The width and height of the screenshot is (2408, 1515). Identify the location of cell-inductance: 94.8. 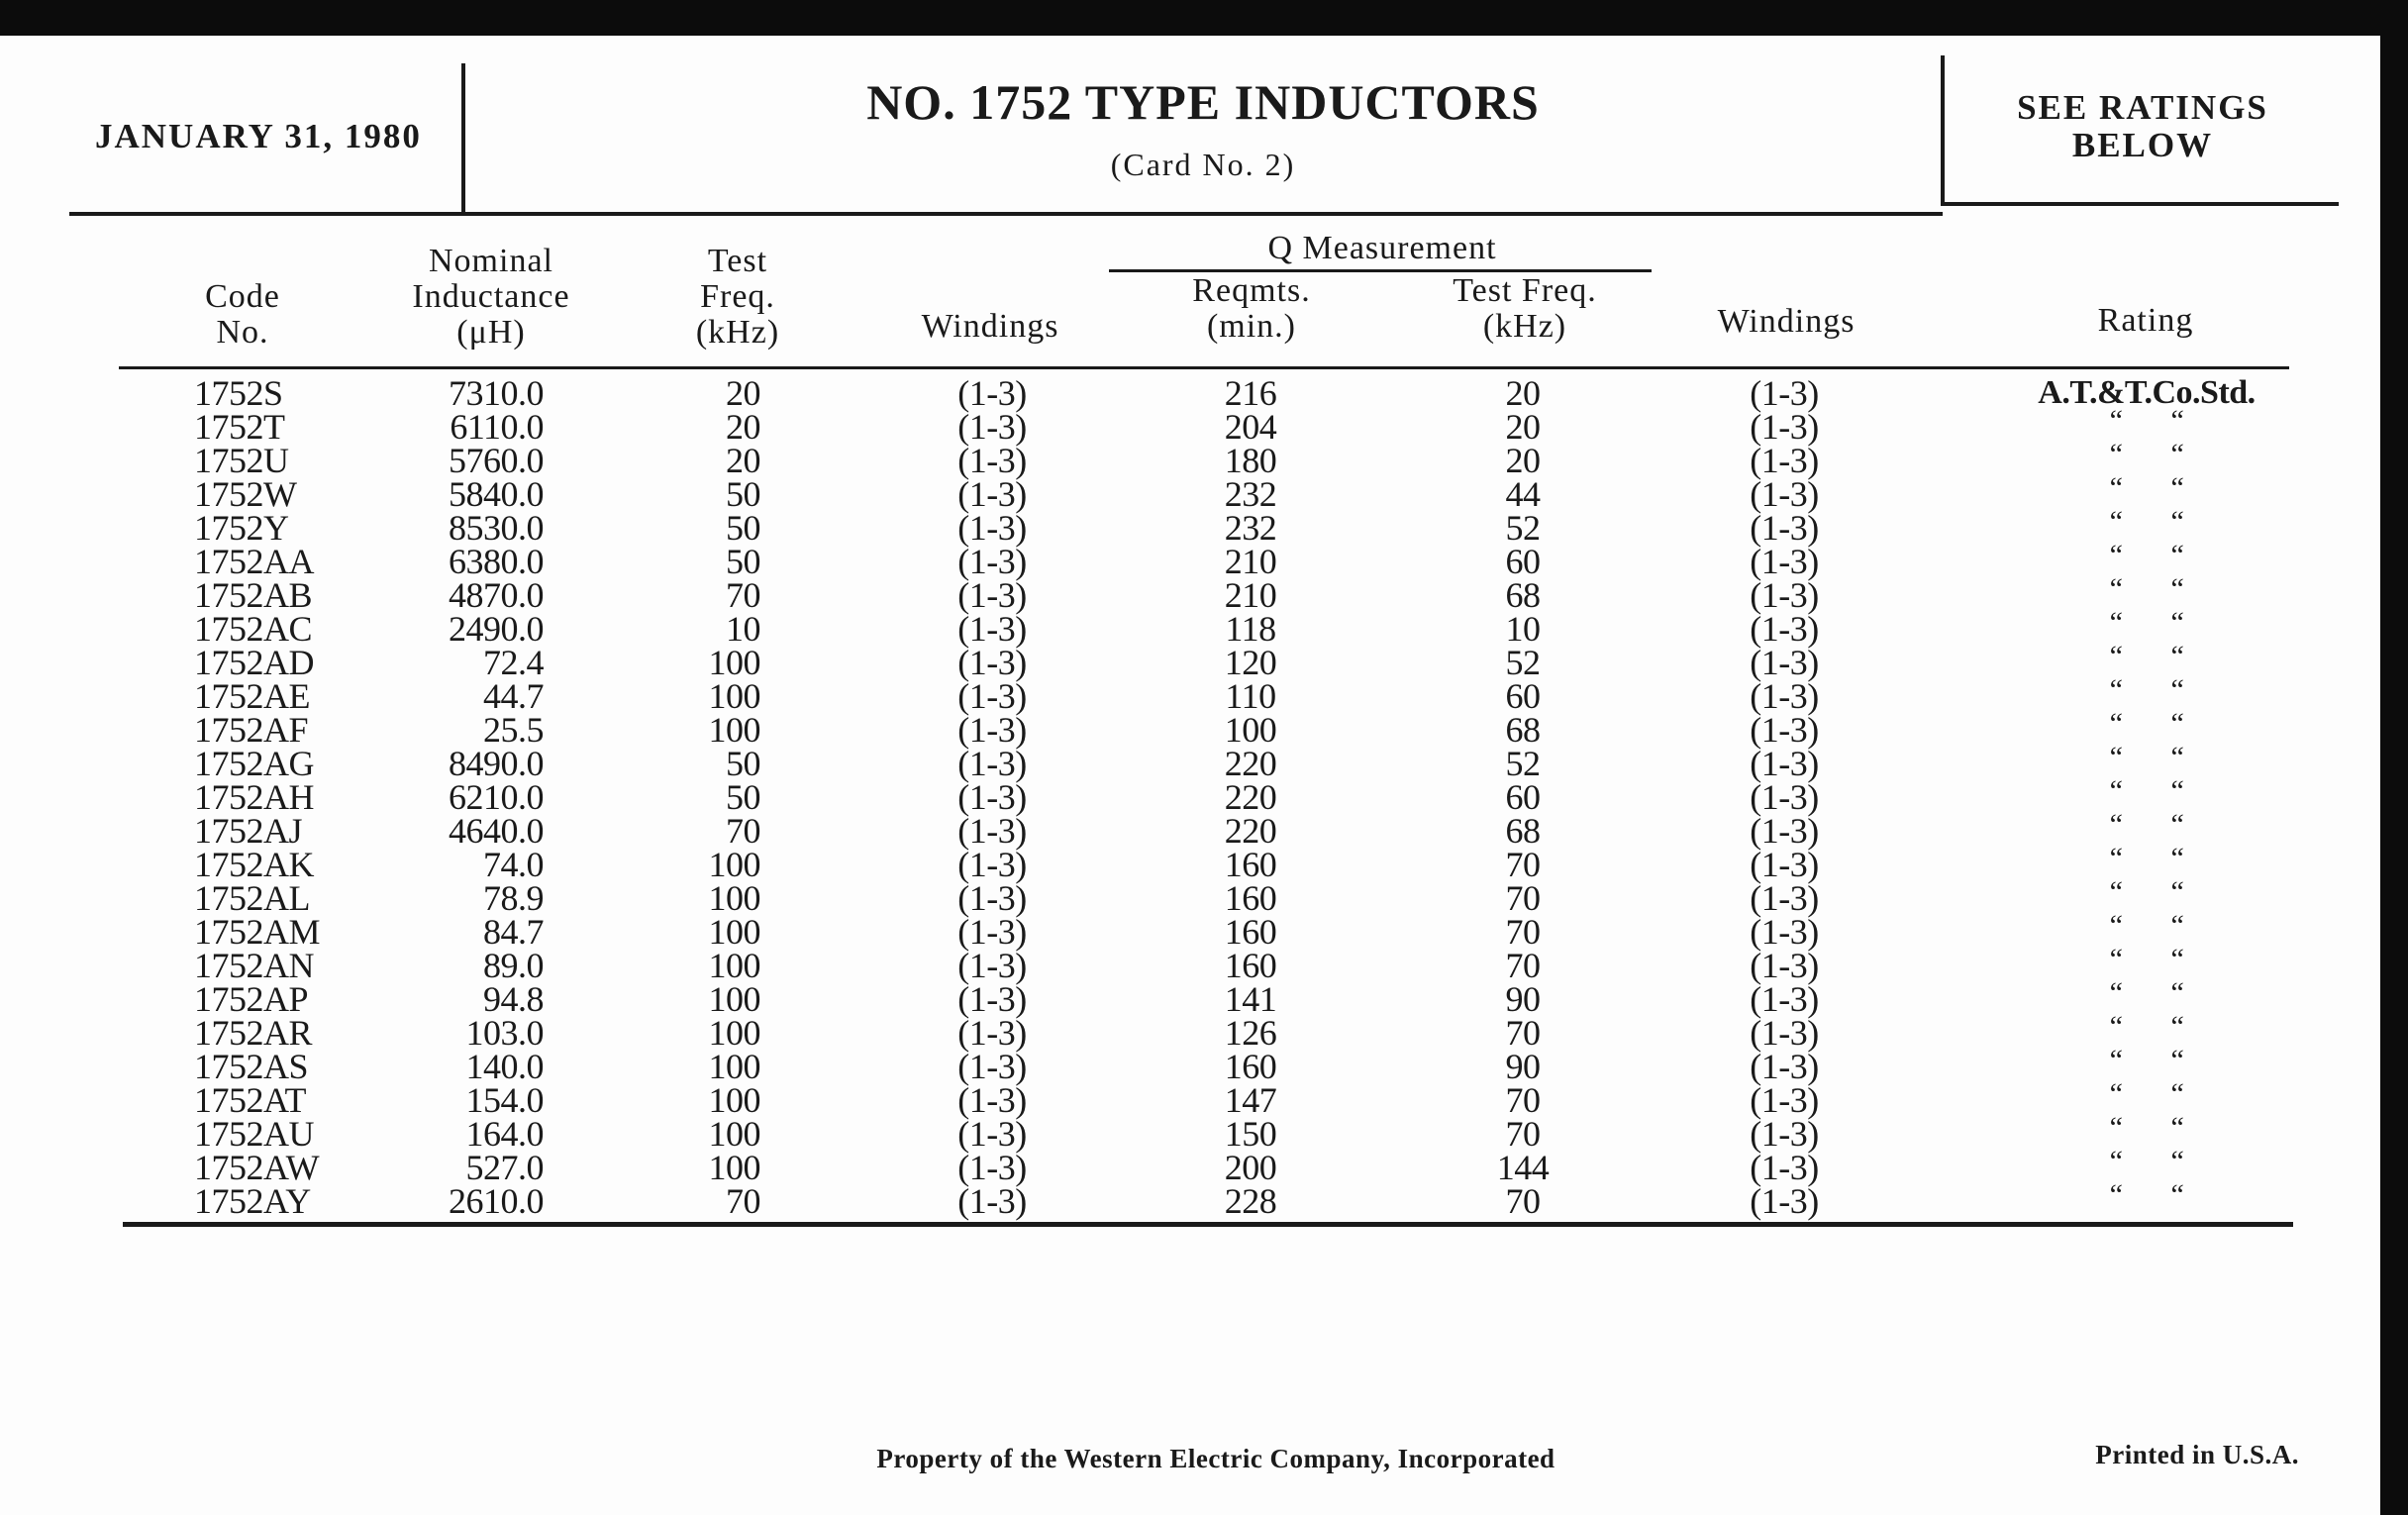
(514, 999).